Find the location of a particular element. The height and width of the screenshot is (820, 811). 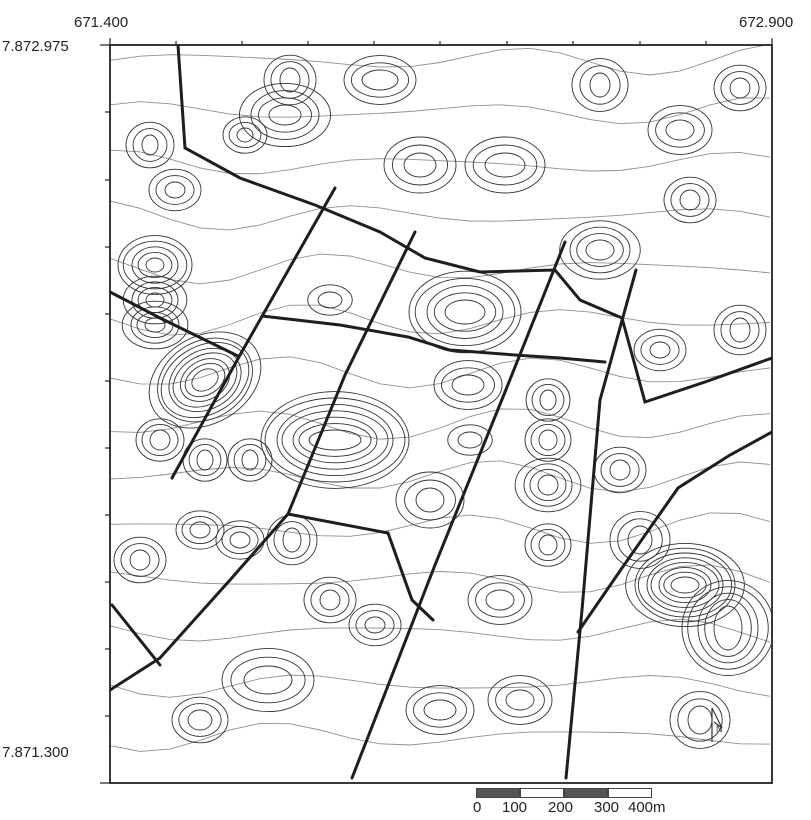

scale-bar-label-400m: 400m is located at coordinates (647, 807).